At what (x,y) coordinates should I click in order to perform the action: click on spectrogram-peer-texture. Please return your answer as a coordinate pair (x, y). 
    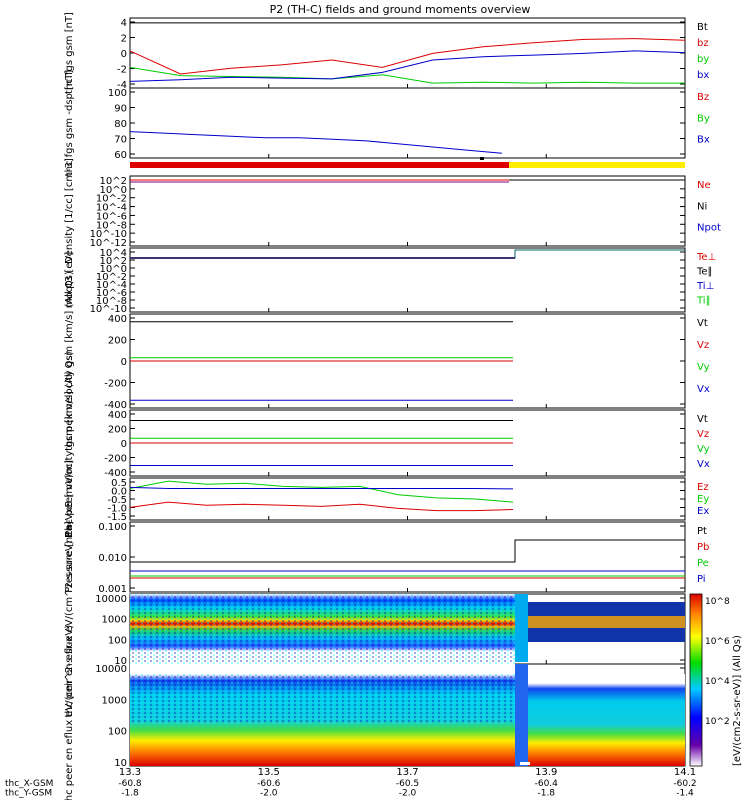
    Looking at the image, I should click on (322, 699).